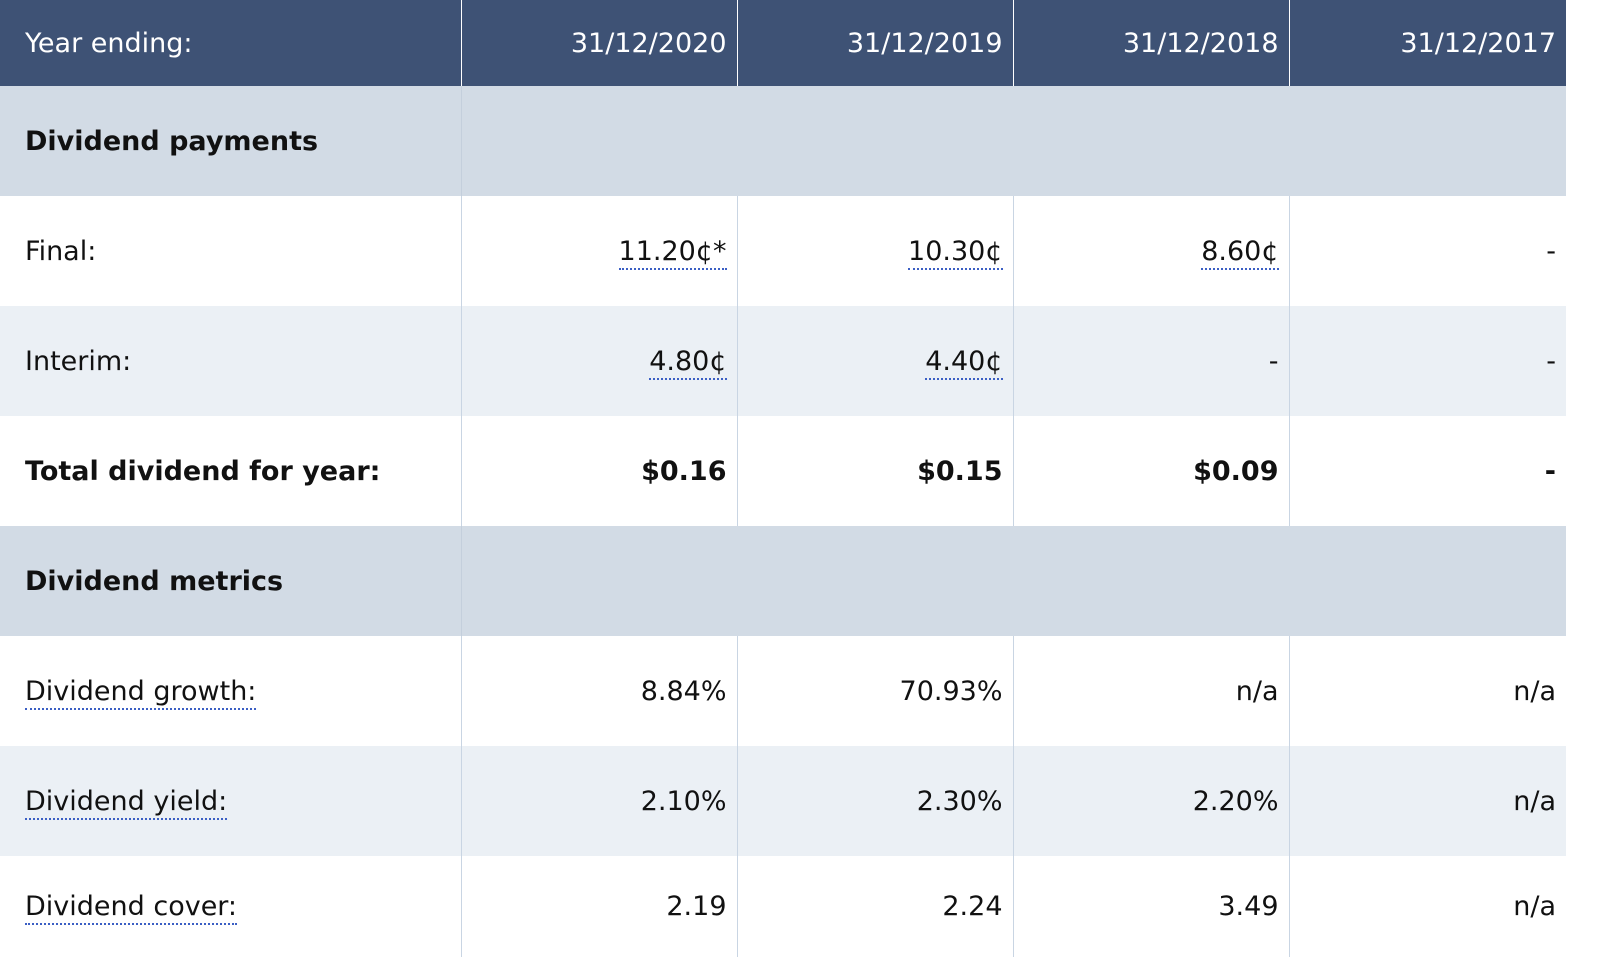 This screenshot has height=976, width=1602. I want to click on cell-value: 70.93%, so click(874, 691).